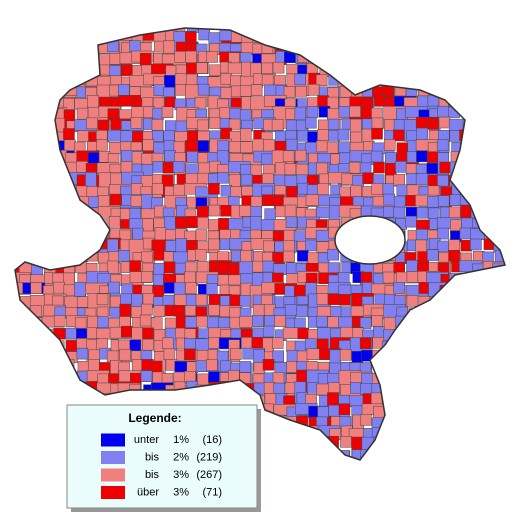 Image resolution: width=525 pixels, height=525 pixels. Describe the element at coordinates (181, 492) in the screenshot. I see `legend-threshold: 3%` at that location.